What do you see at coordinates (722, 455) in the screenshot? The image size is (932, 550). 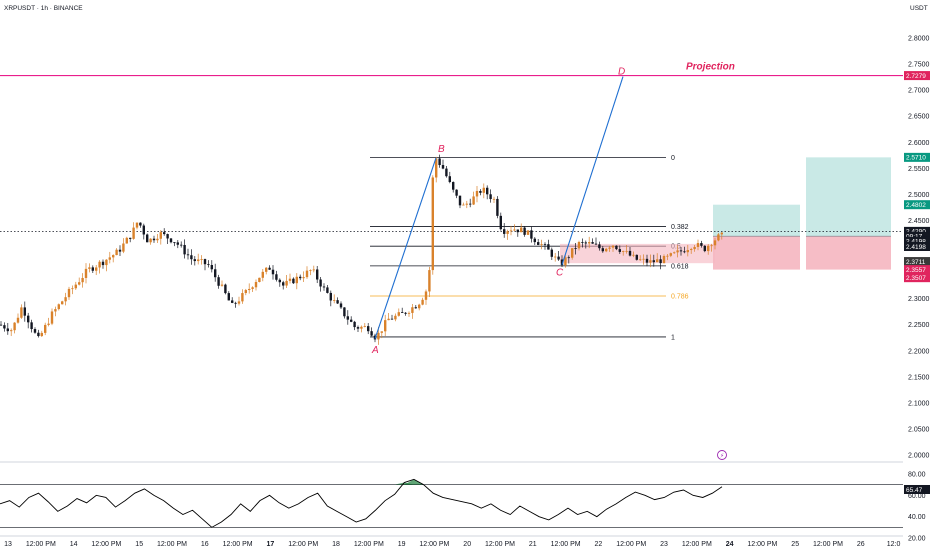 I see `alert-icon: ⚡` at bounding box center [722, 455].